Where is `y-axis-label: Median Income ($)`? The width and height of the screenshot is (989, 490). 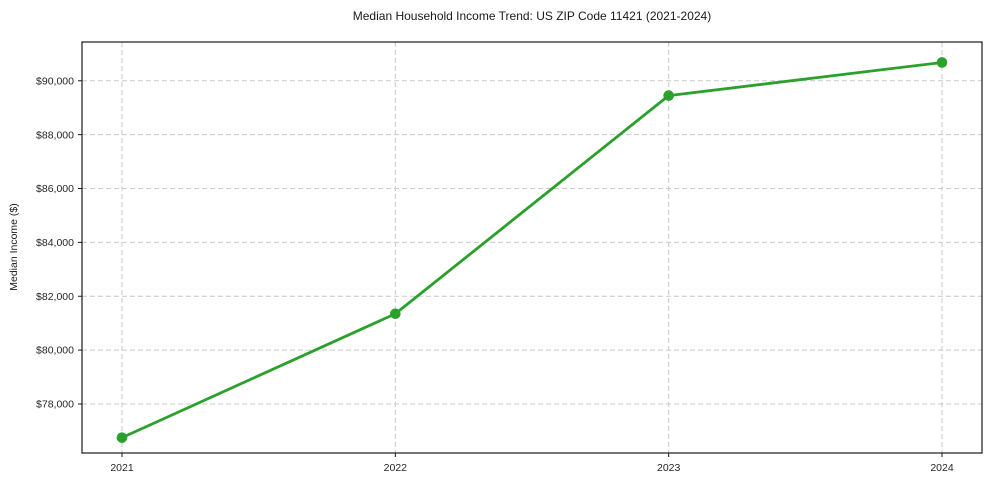
y-axis-label: Median Income ($) is located at coordinates (14, 247).